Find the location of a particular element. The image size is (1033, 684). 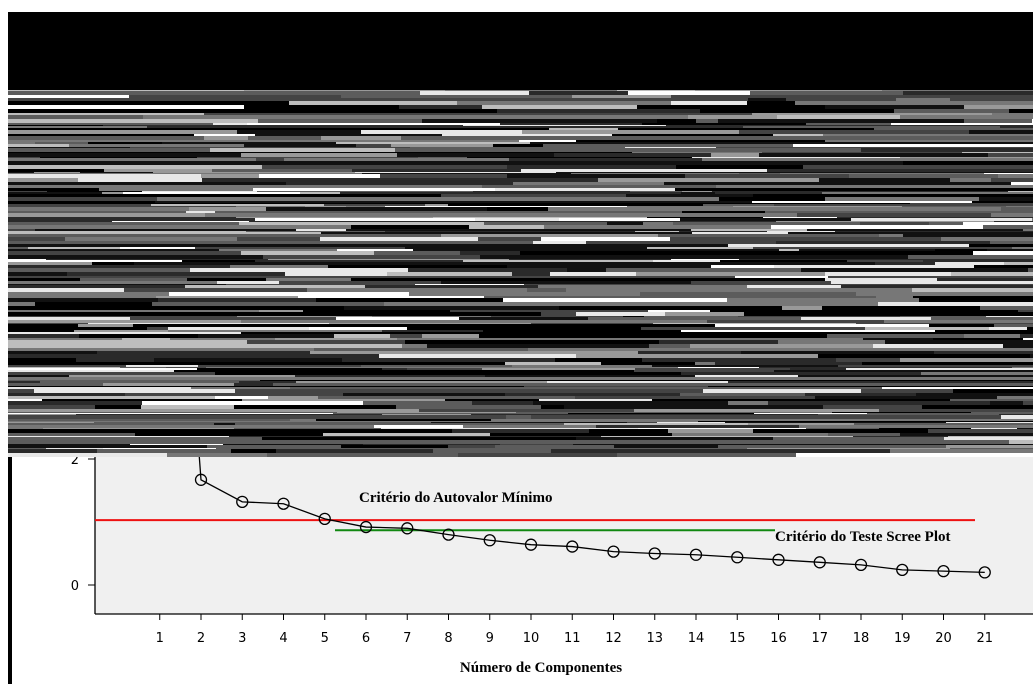

data-point is located at coordinates (984, 572).